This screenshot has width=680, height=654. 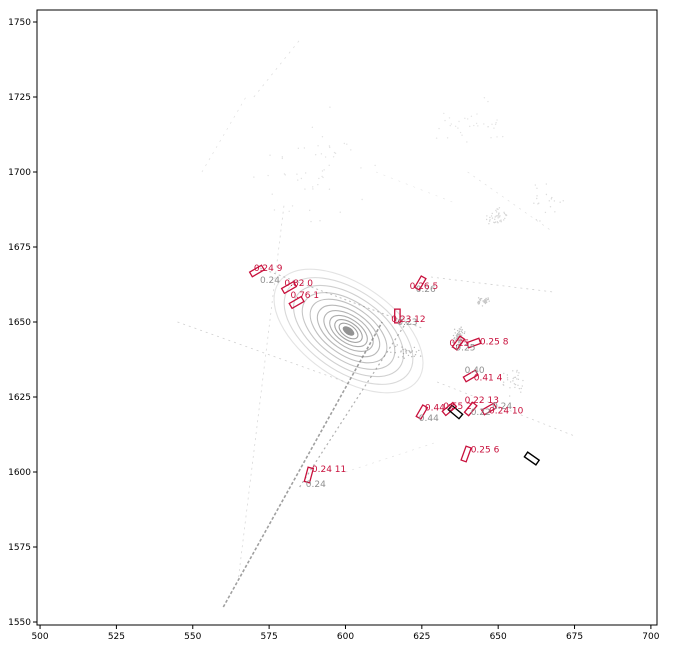 What do you see at coordinates (268, 269) in the screenshot?
I see `score-label: 0.24 9` at bounding box center [268, 269].